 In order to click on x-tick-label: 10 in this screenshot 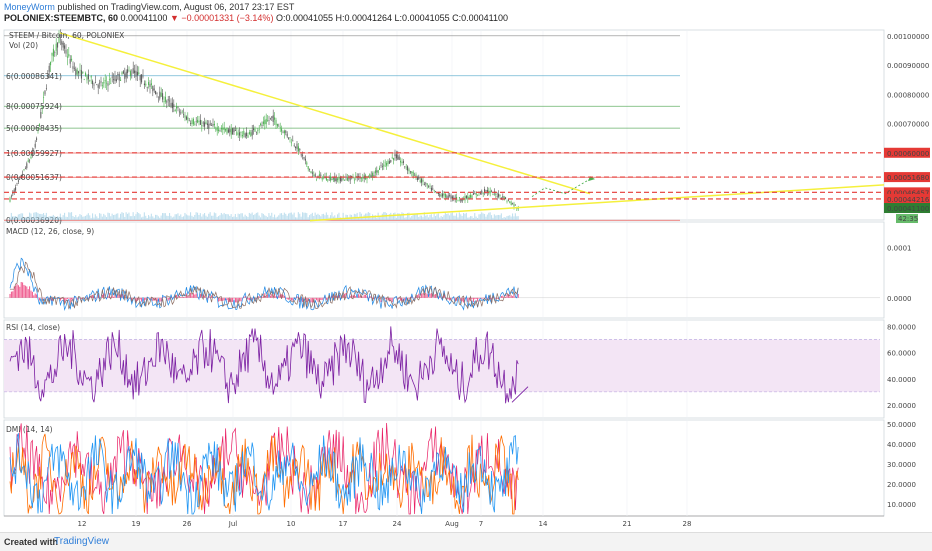, I will do `click(291, 524)`.